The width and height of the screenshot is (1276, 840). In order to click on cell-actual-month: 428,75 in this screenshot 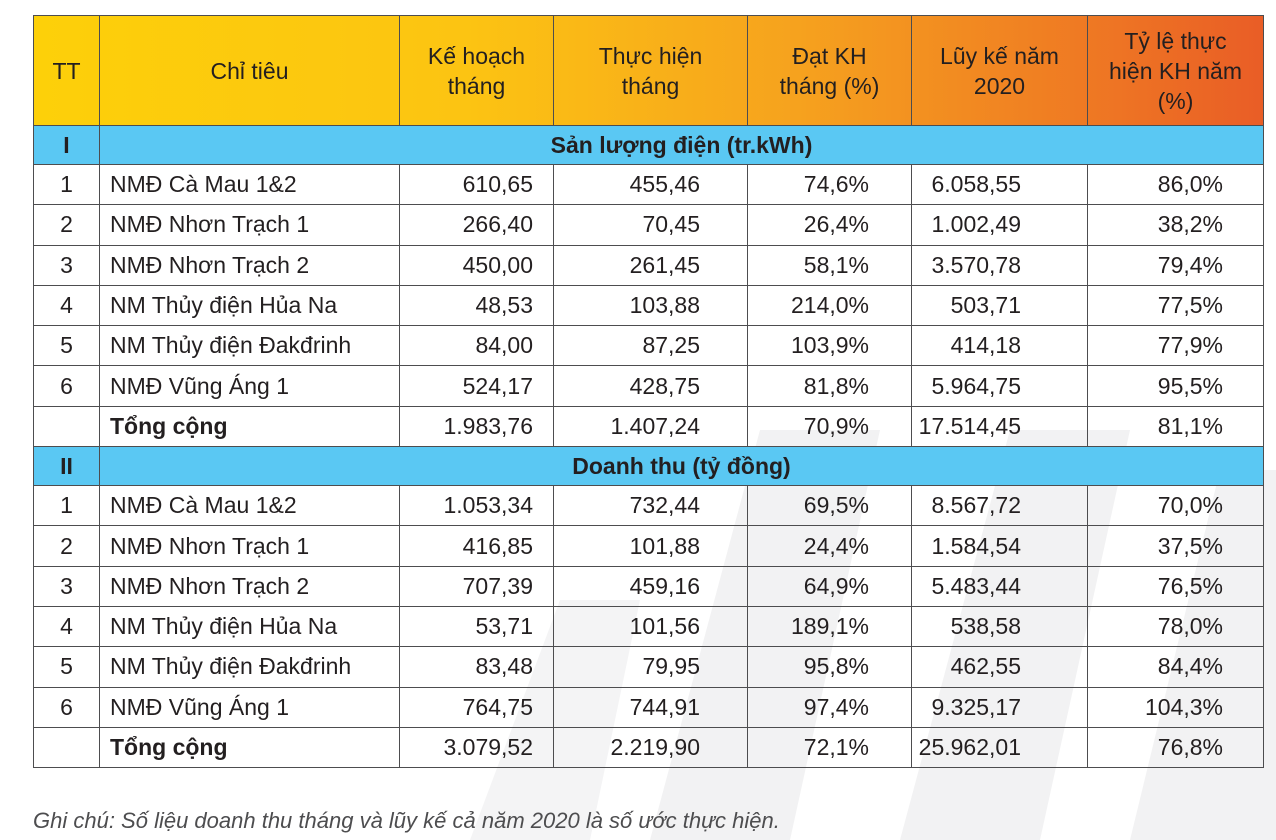, I will do `click(650, 386)`.